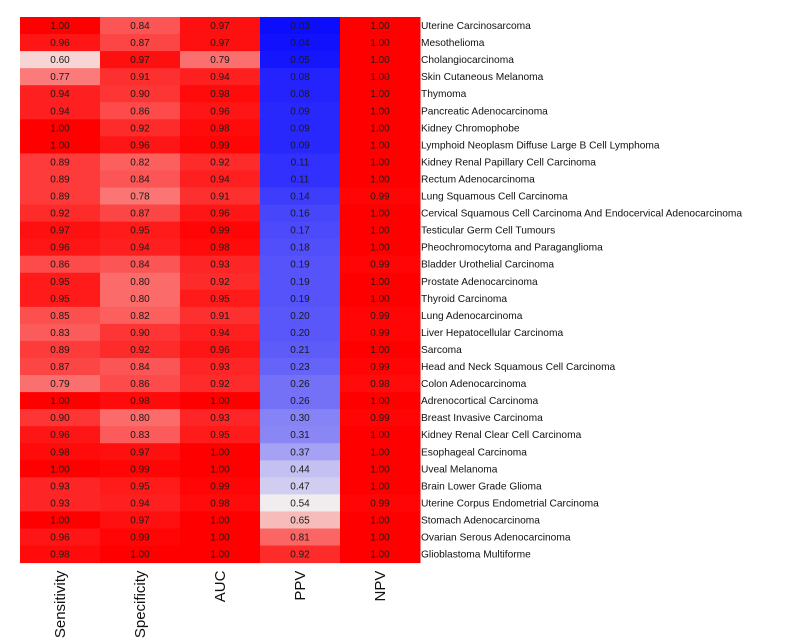 The image size is (803, 644). Describe the element at coordinates (492, 333) in the screenshot. I see `row-label: Liver Hepatocellular Carcinoma` at that location.